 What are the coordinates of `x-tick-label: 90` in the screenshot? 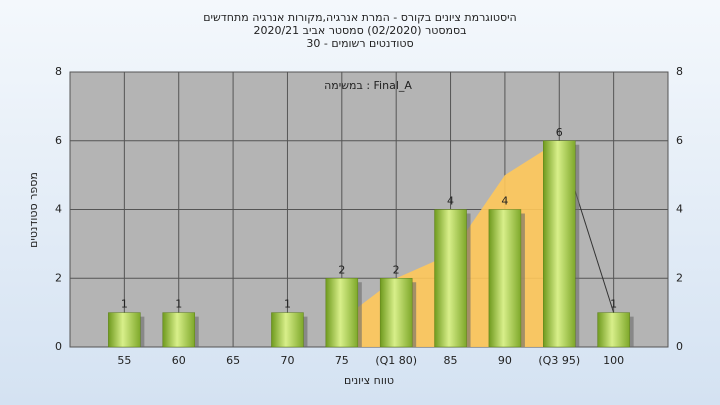 It's located at (505, 360).